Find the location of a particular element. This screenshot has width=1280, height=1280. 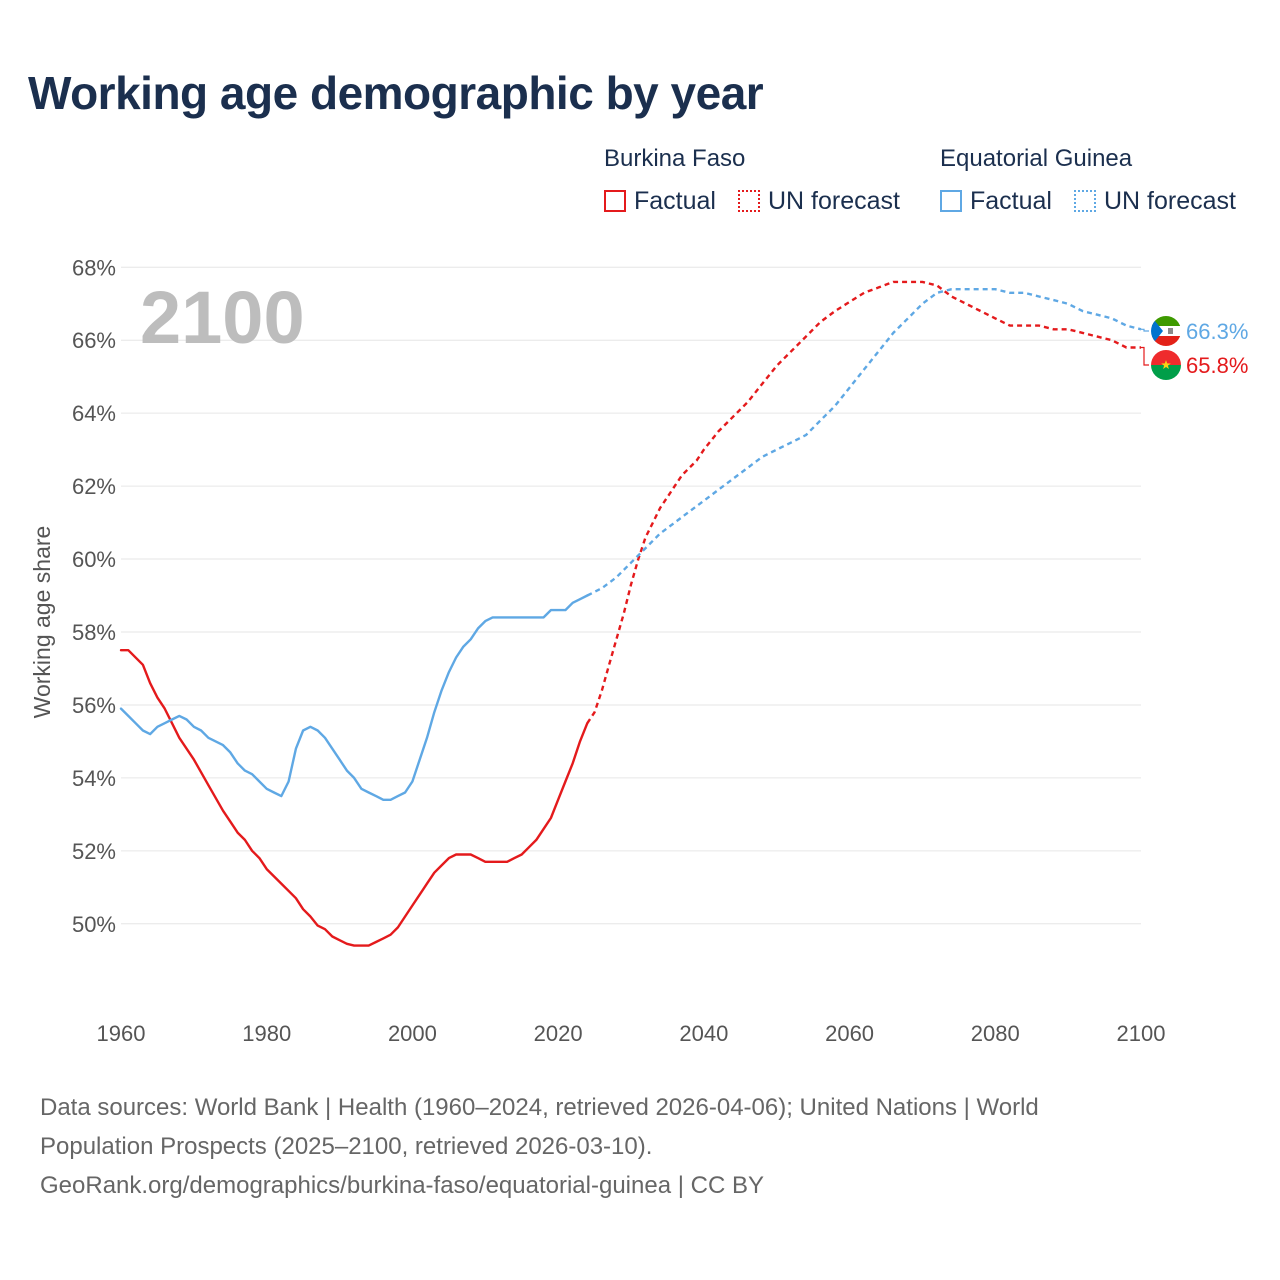

x-tick-label: 2080 is located at coordinates (995, 1033).